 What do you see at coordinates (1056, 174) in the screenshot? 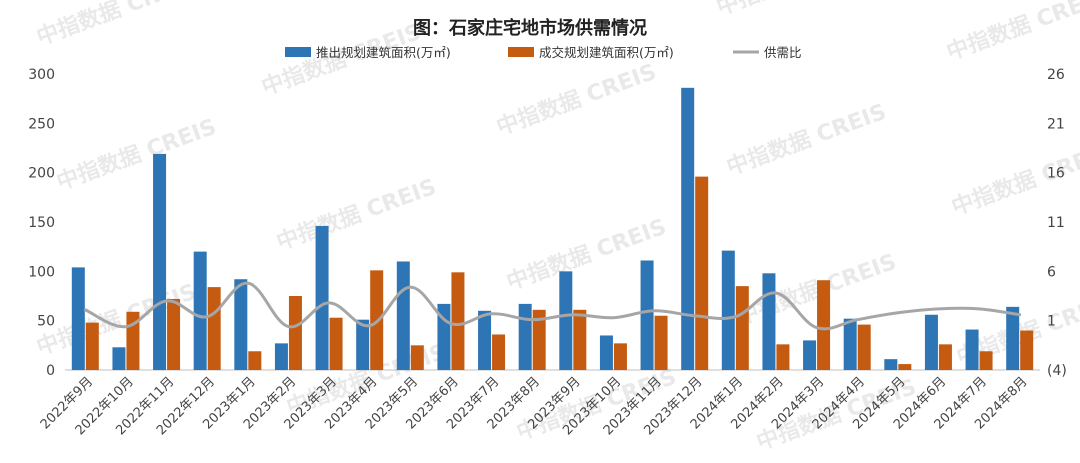
I see `y-right-tick-label: 16` at bounding box center [1056, 174].